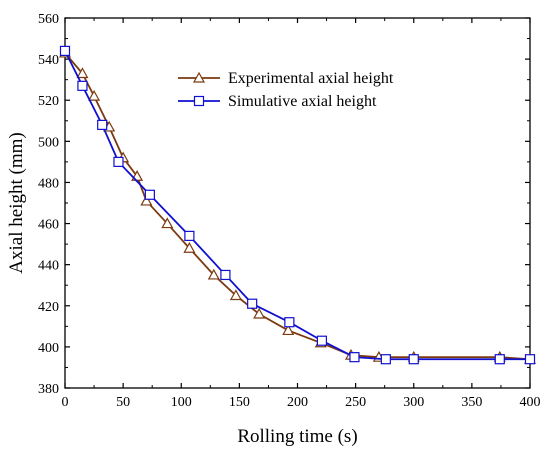  I want to click on x-tick-label: 0, so click(65, 402).